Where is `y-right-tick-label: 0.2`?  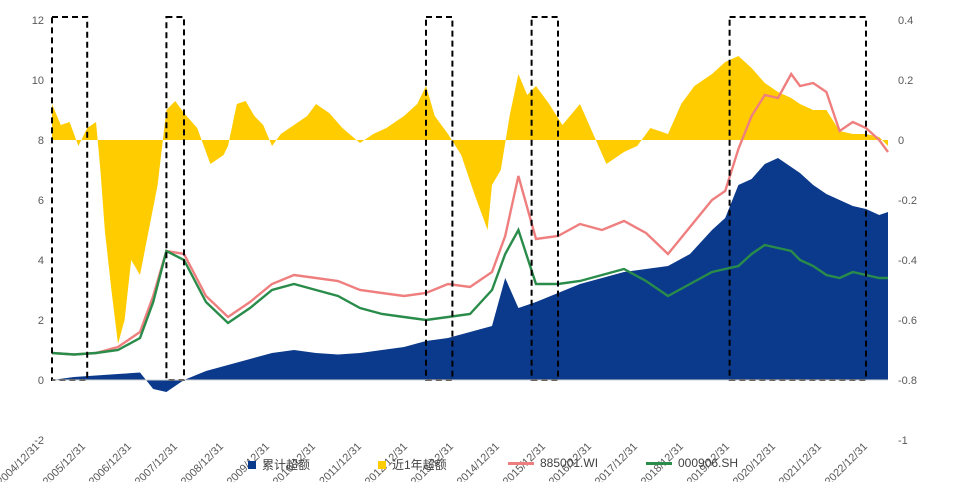
y-right-tick-label: 0.2 is located at coordinates (905, 81).